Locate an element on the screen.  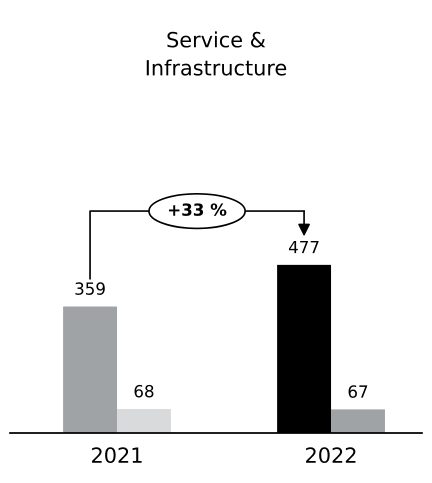
text: +33 % is located at coordinates (197, 209).